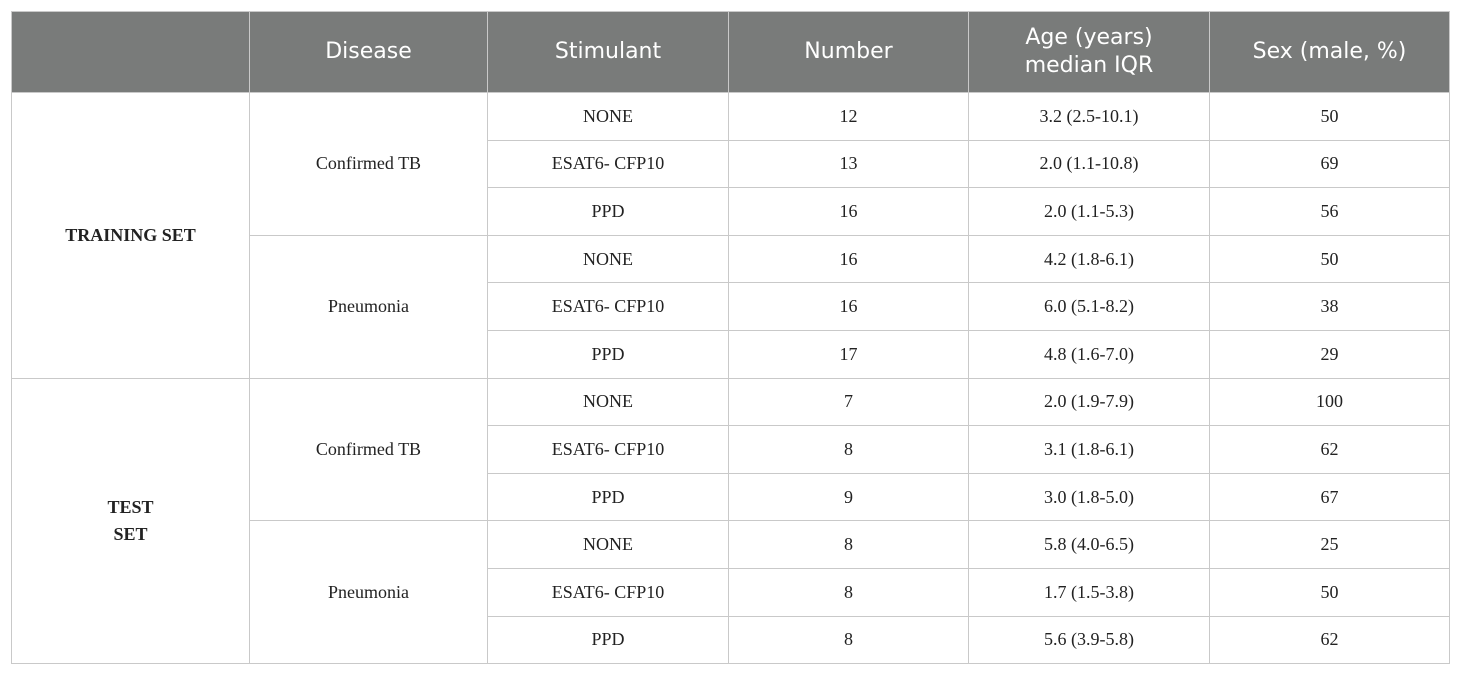  I want to click on table-row: PPD 17 4.8 (1.6-7.0) 29, so click(731, 354).